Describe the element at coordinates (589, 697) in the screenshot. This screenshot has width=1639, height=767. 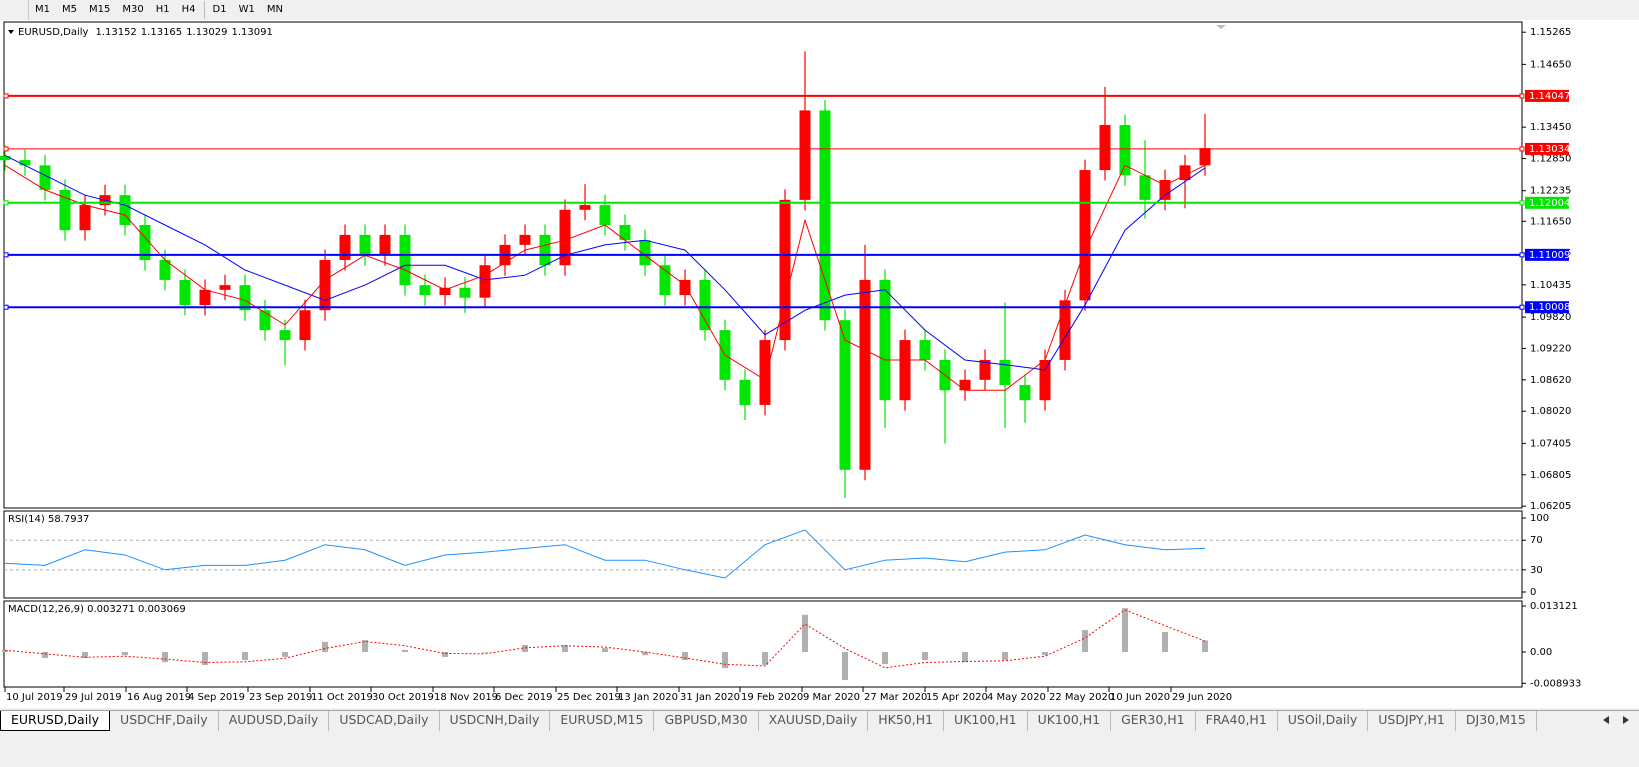
I see `x-tick-label: 25 Dec 2019` at that location.